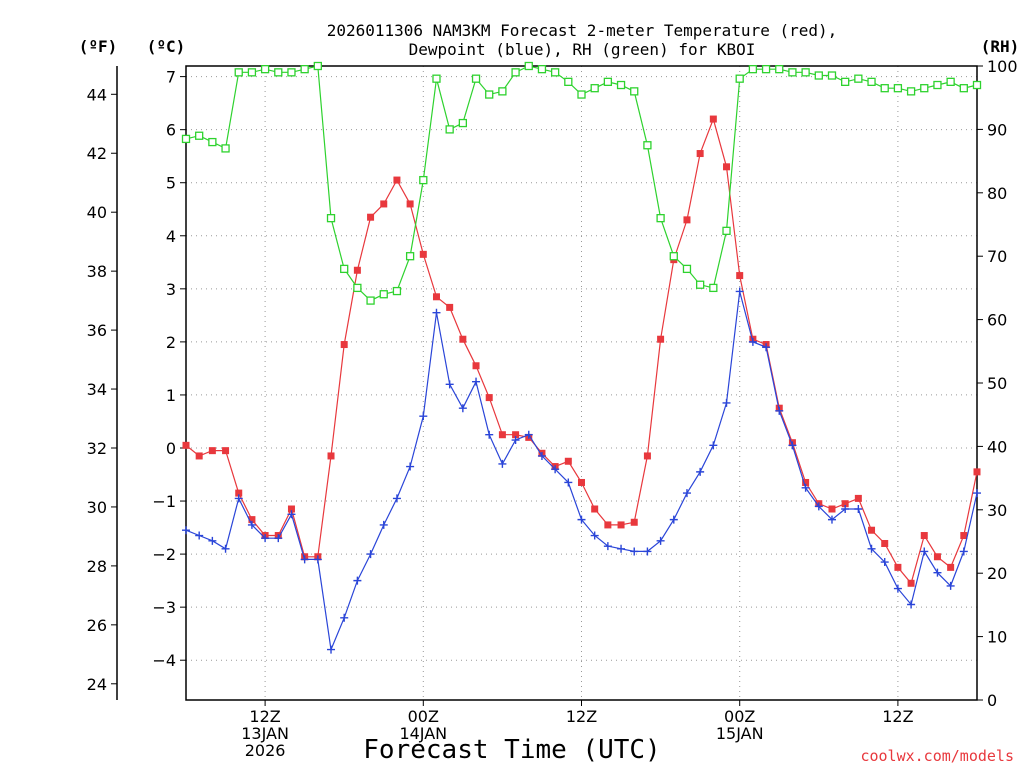 This screenshot has height=768, width=1024. What do you see at coordinates (740, 733) in the screenshot?
I see `x-tick-label: 15JAN` at bounding box center [740, 733].